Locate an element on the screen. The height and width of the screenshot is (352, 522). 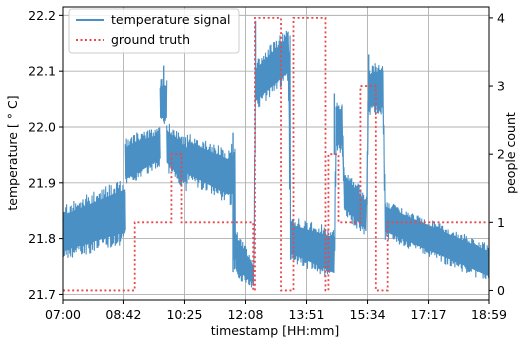
temperature-segment is located at coordinates (355, 204).